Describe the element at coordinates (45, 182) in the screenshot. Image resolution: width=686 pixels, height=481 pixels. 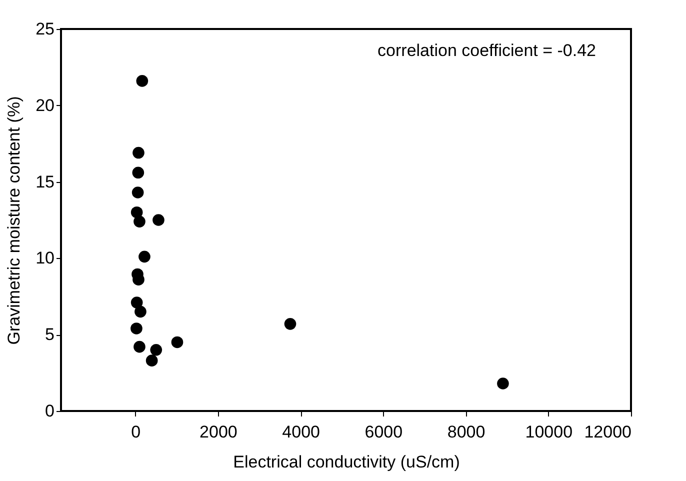
I see `y-tick-label: 15` at that location.